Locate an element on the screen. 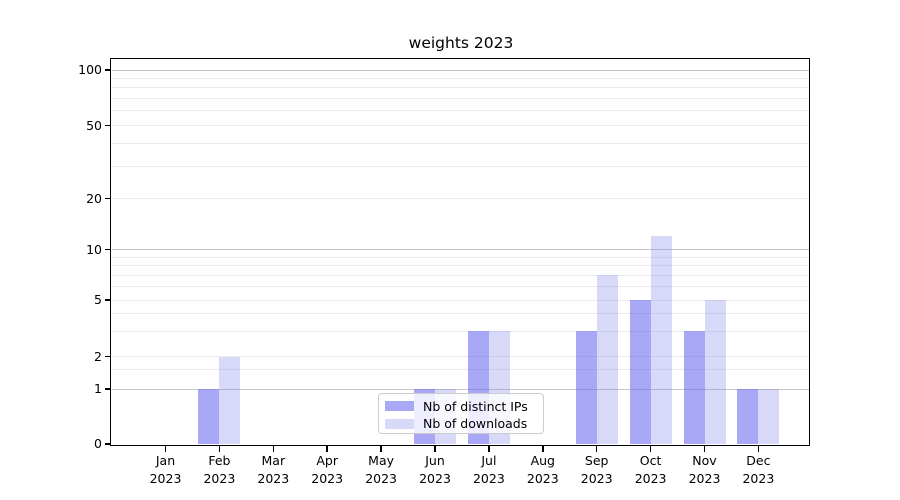 Image resolution: width=900 pixels, height=500 pixels. y-tick-label: 50 is located at coordinates (94, 125).